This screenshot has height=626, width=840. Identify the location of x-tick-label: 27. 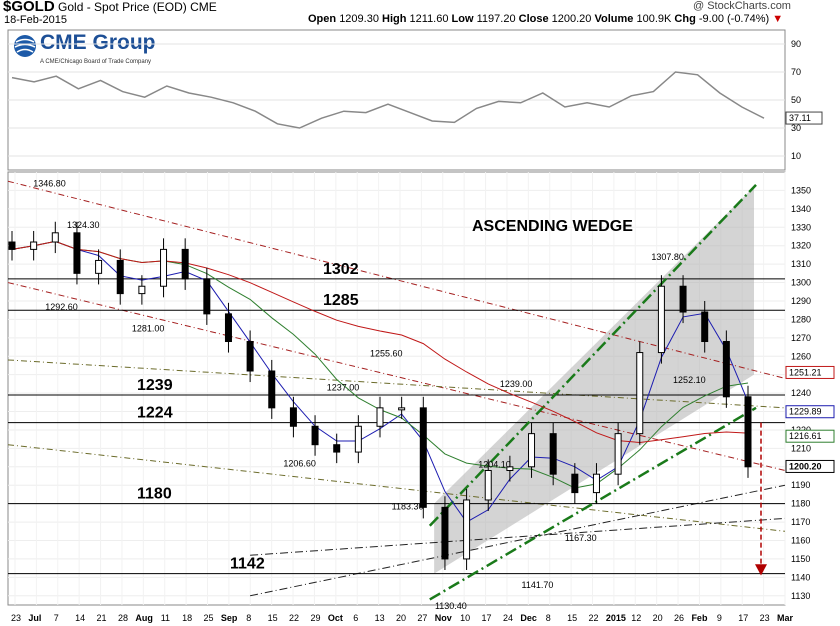
(422, 618).